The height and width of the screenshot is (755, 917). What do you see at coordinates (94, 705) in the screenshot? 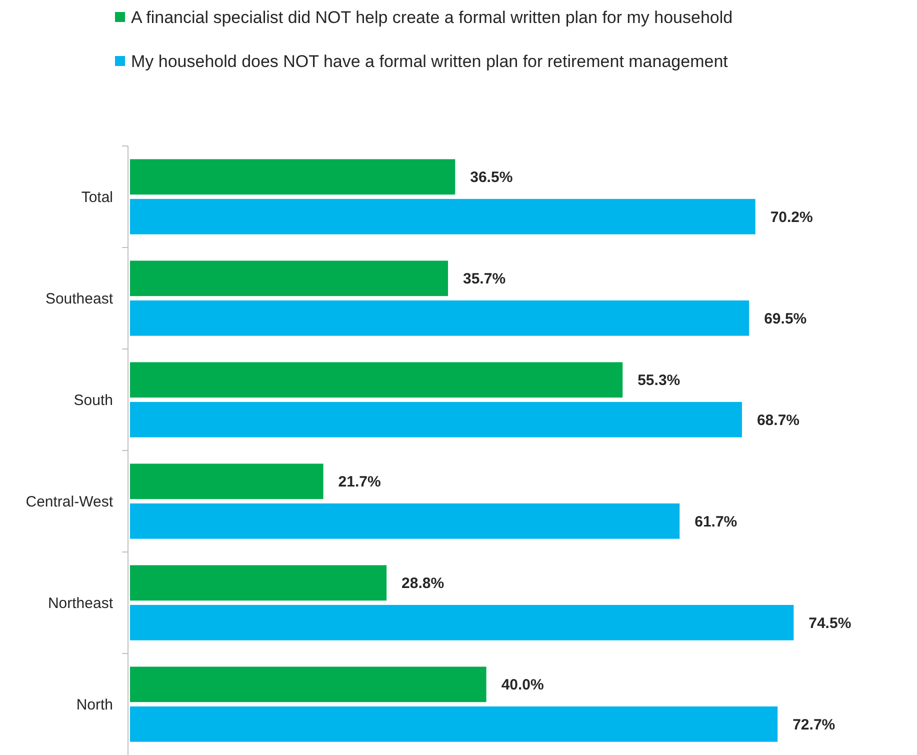
I see `y-tick-label: North` at bounding box center [94, 705].